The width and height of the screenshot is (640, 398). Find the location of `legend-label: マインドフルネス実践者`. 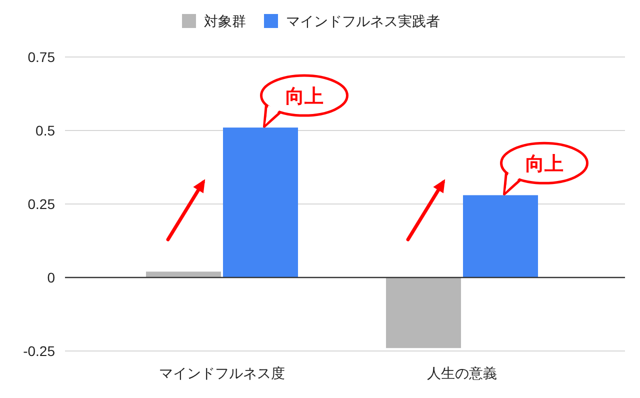

legend-label: マインドフルネス実践者 is located at coordinates (363, 21).